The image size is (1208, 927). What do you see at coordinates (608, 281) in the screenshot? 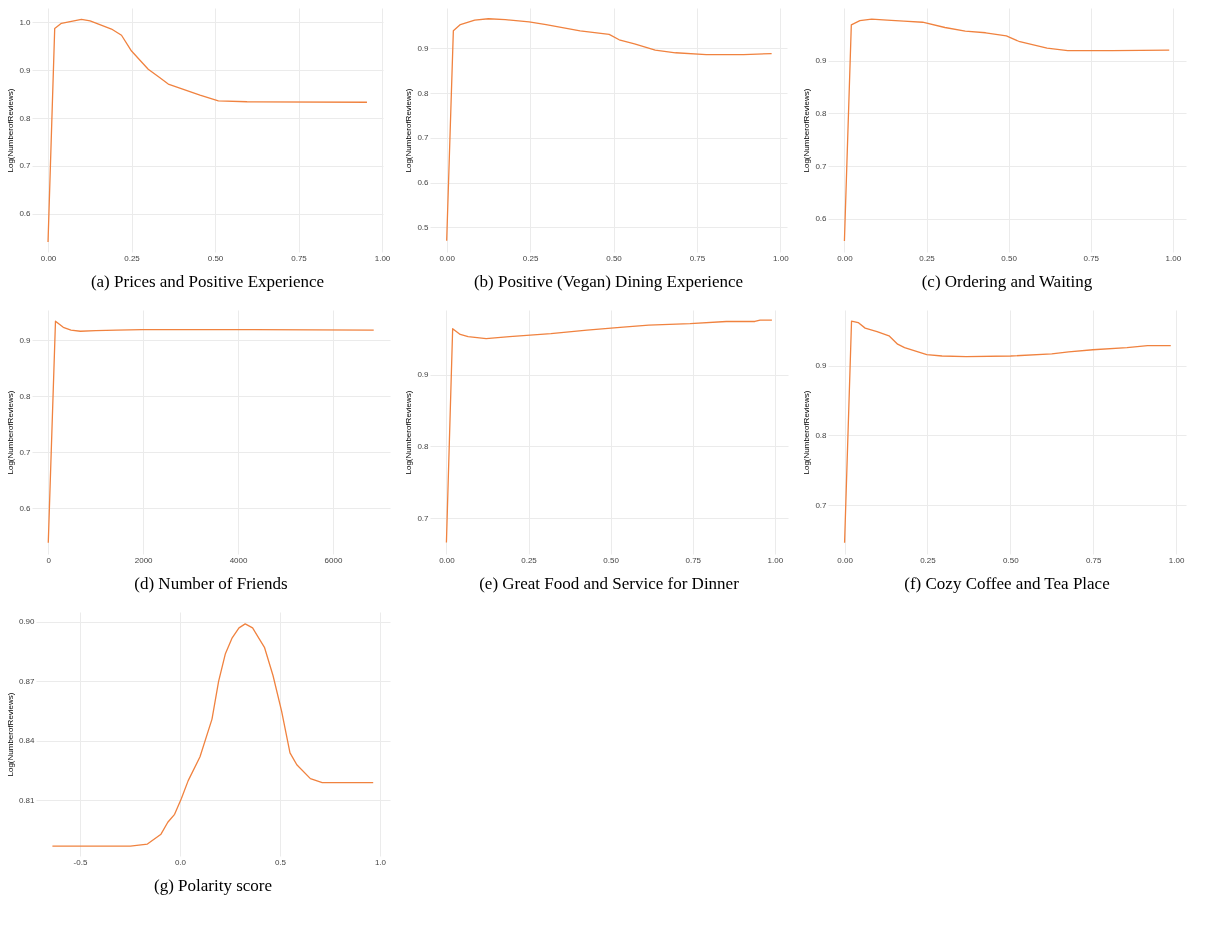
I see `text: (b) Positive (Vegan) Dining Experience` at bounding box center [608, 281].